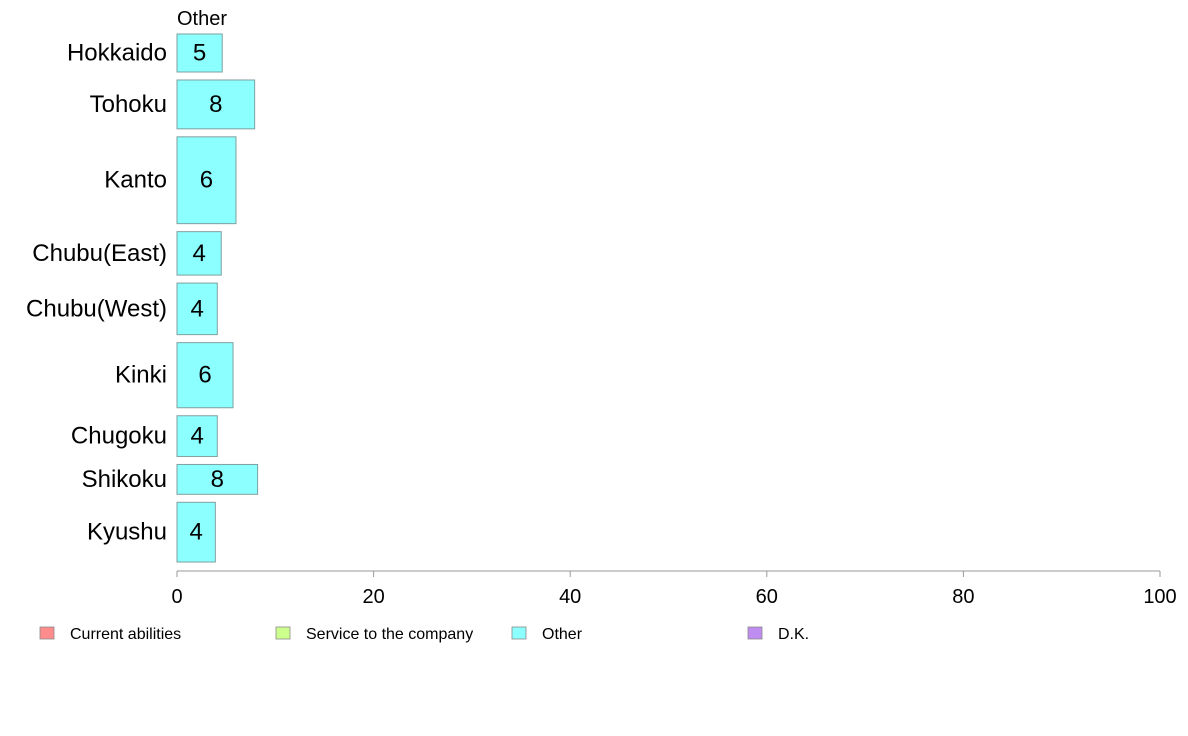  I want to click on bar-value-label-kanto: 6, so click(206, 180).